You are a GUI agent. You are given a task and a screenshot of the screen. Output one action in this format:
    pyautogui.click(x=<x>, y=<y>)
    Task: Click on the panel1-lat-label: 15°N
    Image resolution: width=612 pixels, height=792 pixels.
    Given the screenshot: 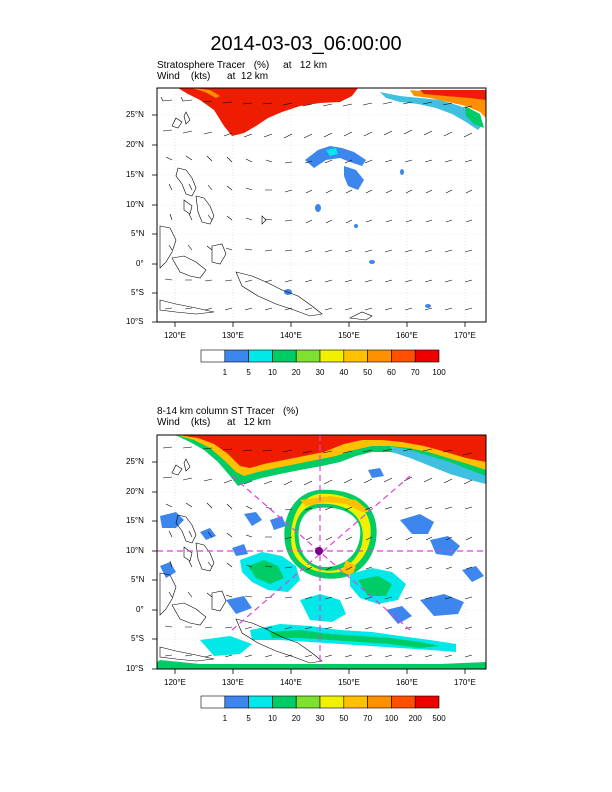 What is the action you would take?
    pyautogui.click(x=135, y=174)
    